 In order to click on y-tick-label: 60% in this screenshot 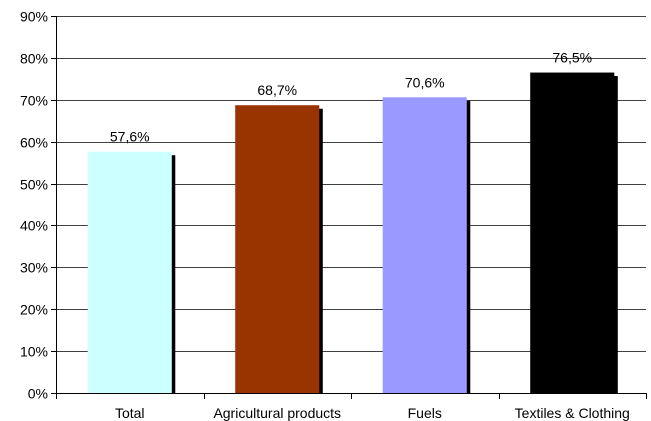, I will do `click(34, 143)`.